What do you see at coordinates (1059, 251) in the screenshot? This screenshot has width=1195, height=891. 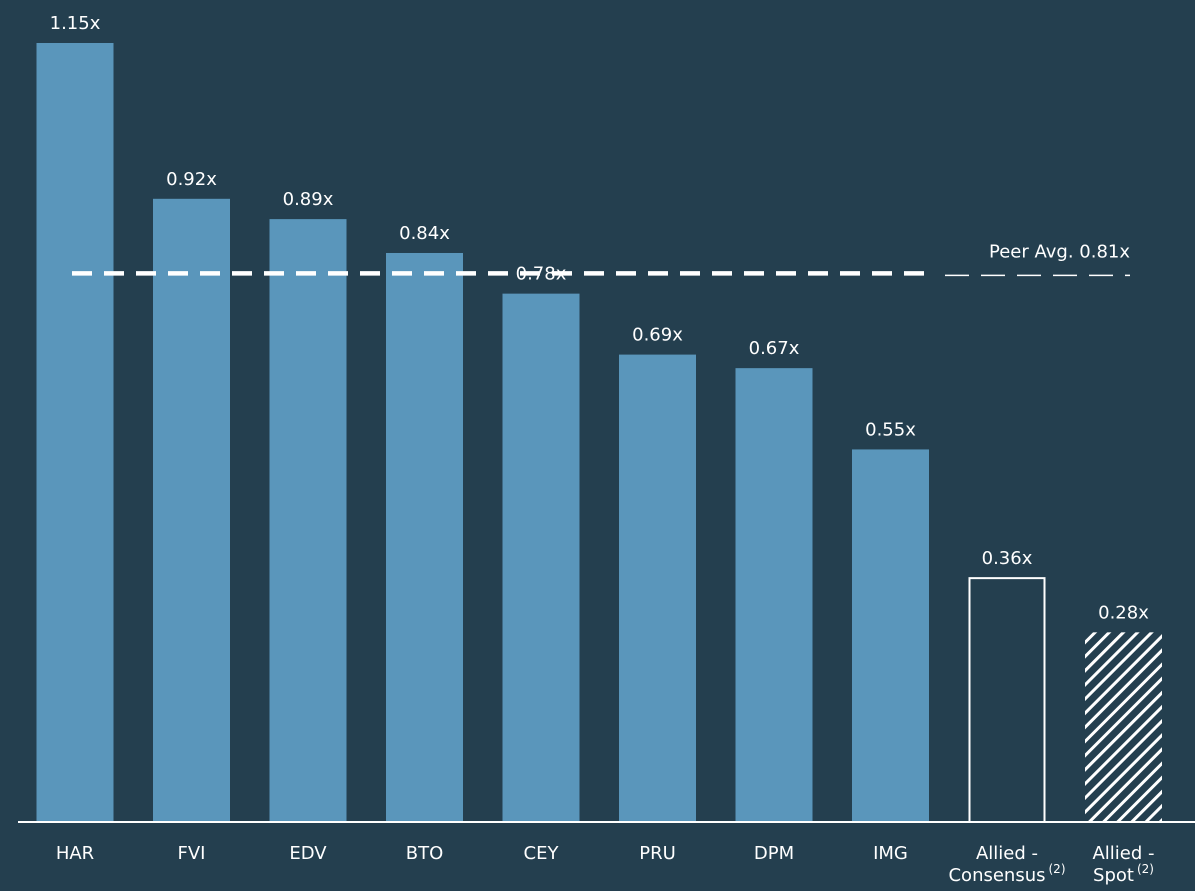 I see `peer-average-label: Peer Avg. 0.81x` at bounding box center [1059, 251].